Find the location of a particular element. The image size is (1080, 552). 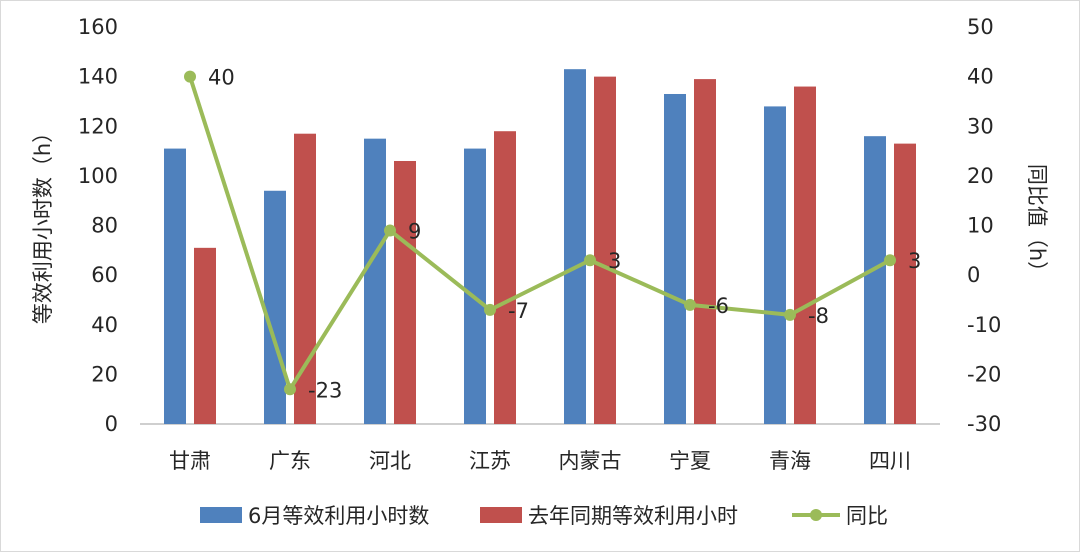

y2-tick-label: -20 is located at coordinates (984, 374).